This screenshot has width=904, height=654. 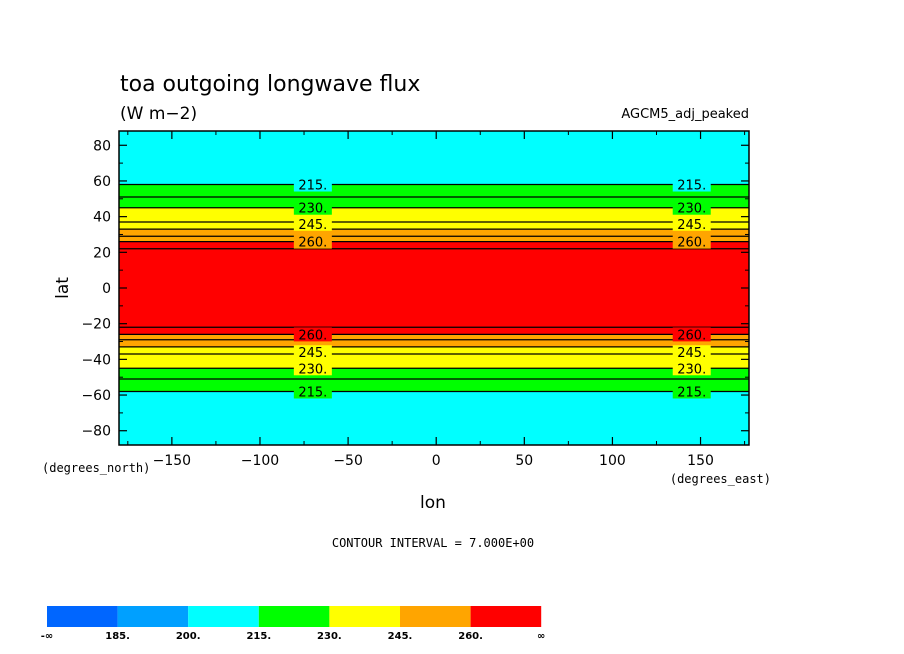 I want to click on chart-units: (W m−2), so click(x=158, y=114).